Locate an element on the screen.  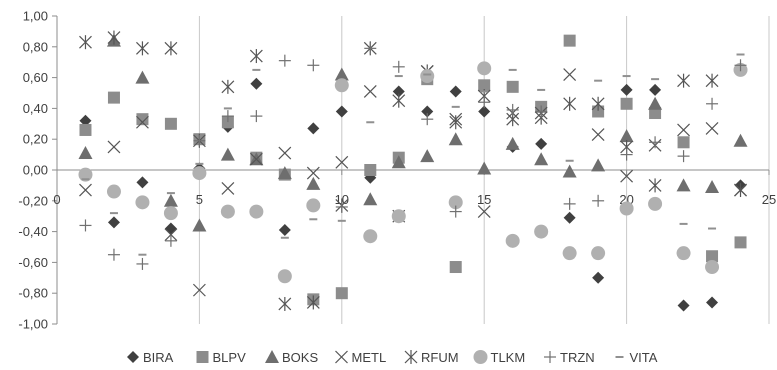
legend-item-rfum: RFUM is located at coordinates (431, 357).